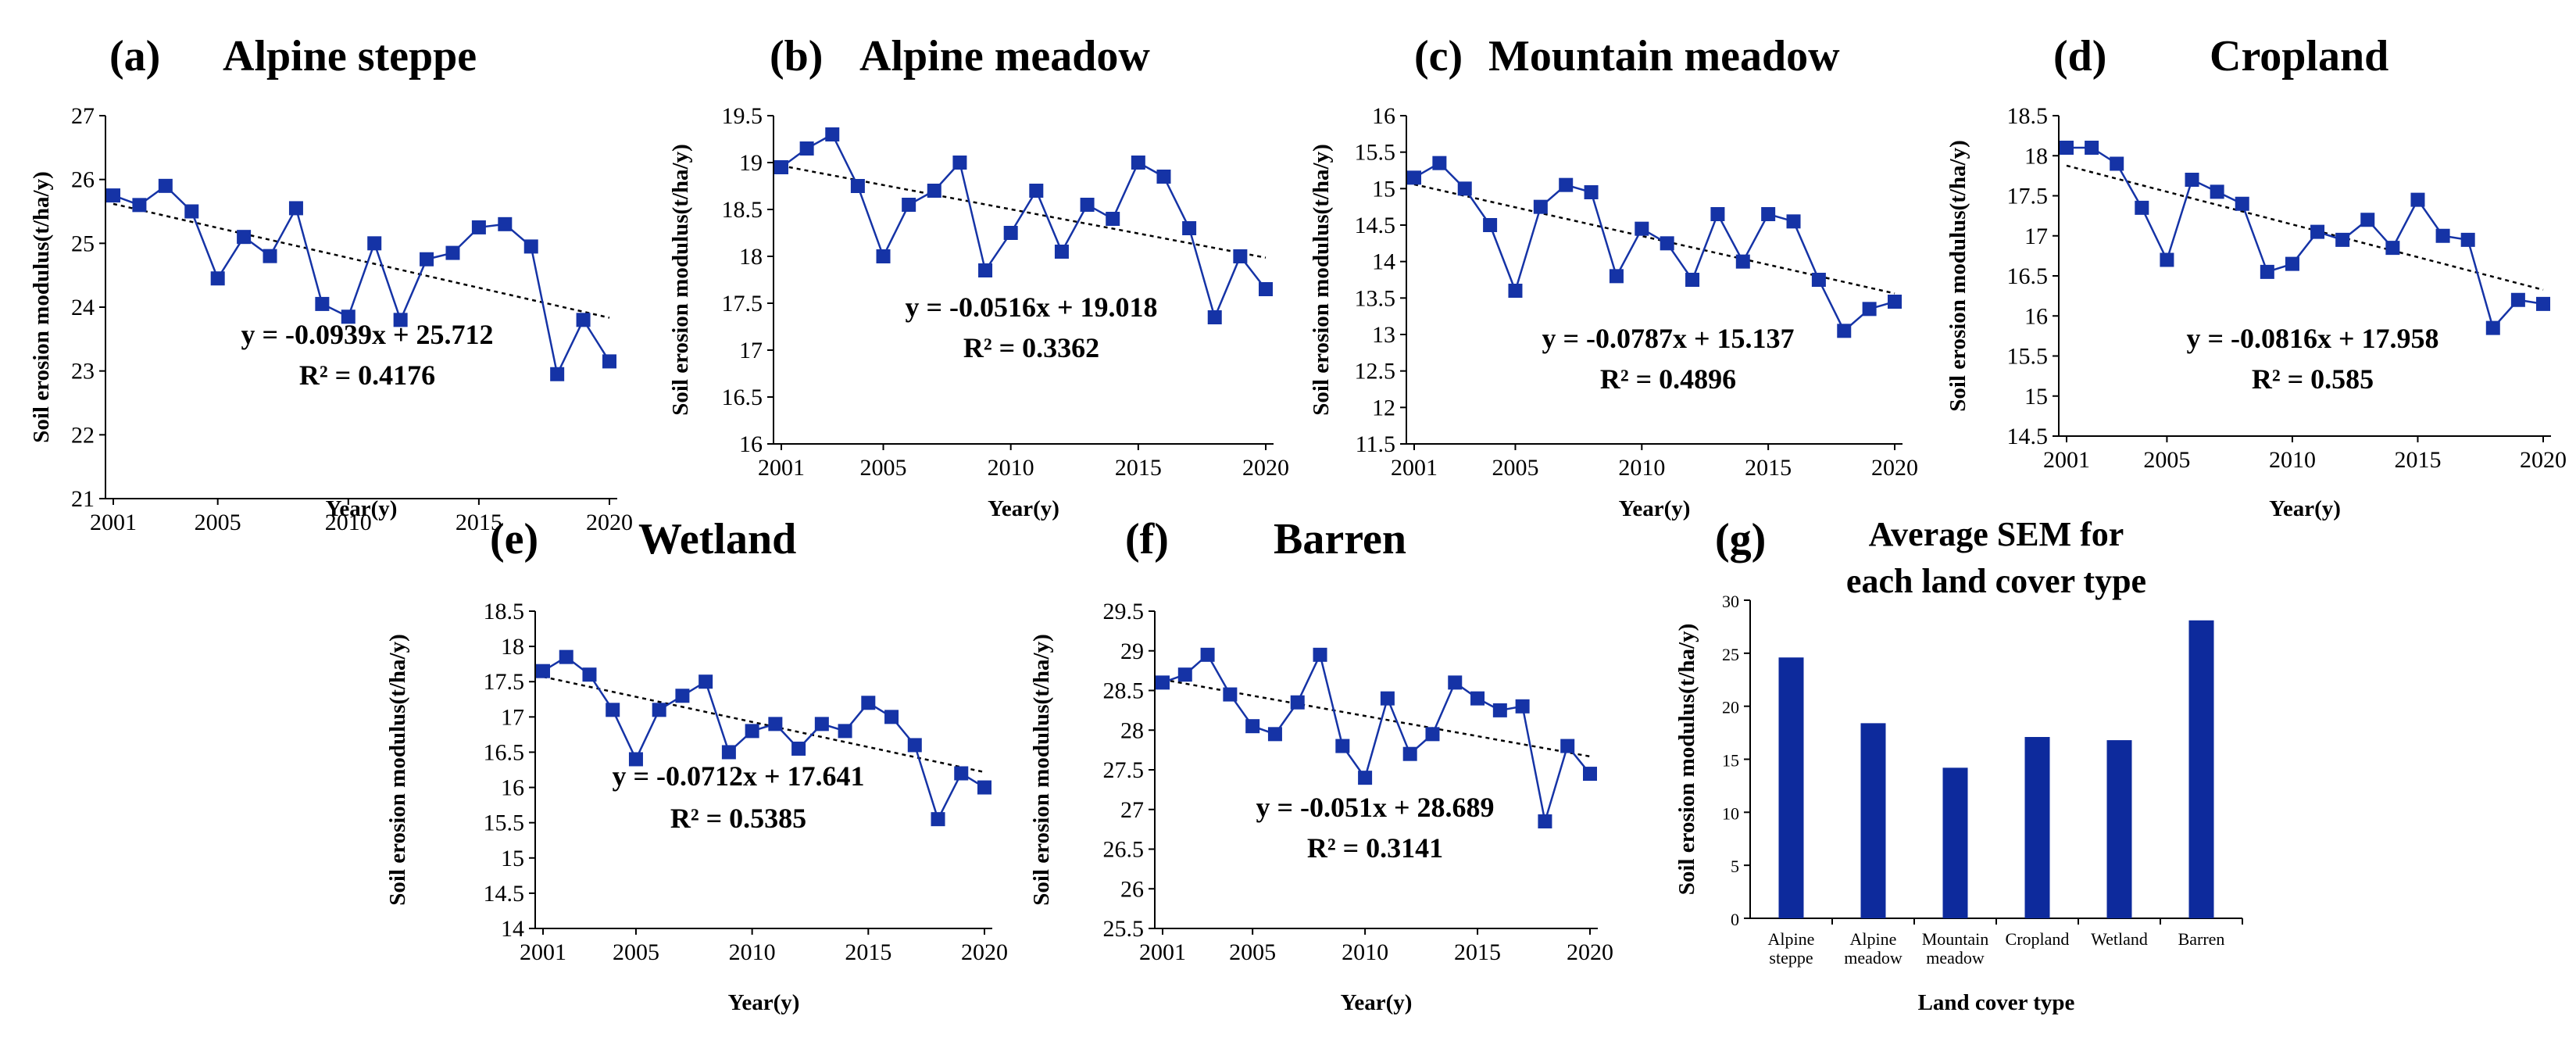 The image size is (2576, 1041). I want to click on y-tick-label: 13, so click(1384, 335).